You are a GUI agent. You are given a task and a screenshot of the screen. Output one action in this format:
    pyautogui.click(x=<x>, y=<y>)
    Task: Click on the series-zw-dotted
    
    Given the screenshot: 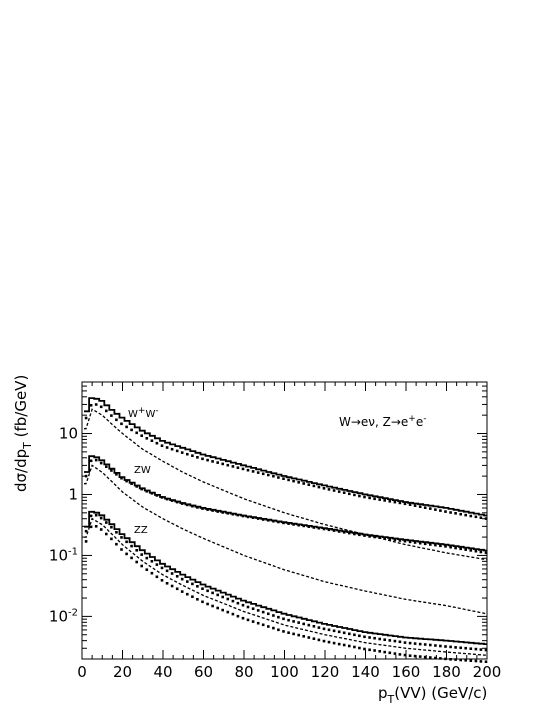 What is the action you would take?
    pyautogui.click(x=286, y=506)
    